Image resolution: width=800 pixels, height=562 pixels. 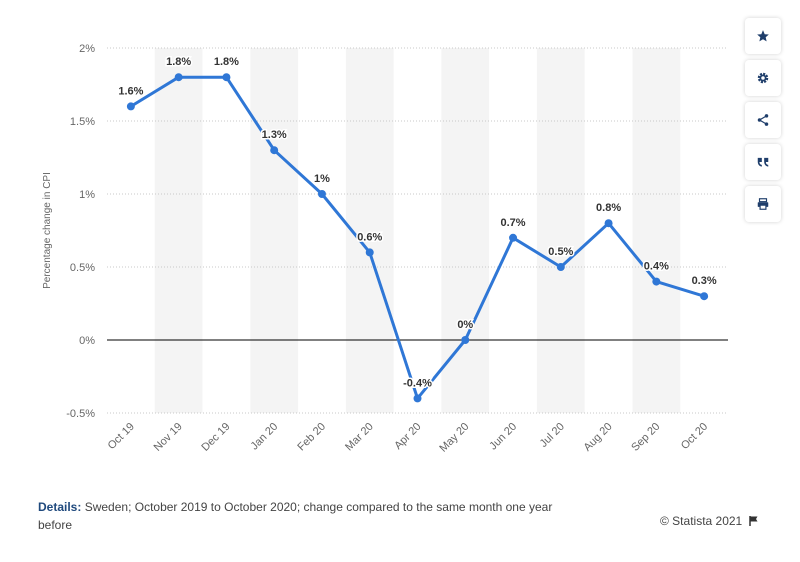 I want to click on x-tick-label: Apr 20, so click(x=407, y=436).